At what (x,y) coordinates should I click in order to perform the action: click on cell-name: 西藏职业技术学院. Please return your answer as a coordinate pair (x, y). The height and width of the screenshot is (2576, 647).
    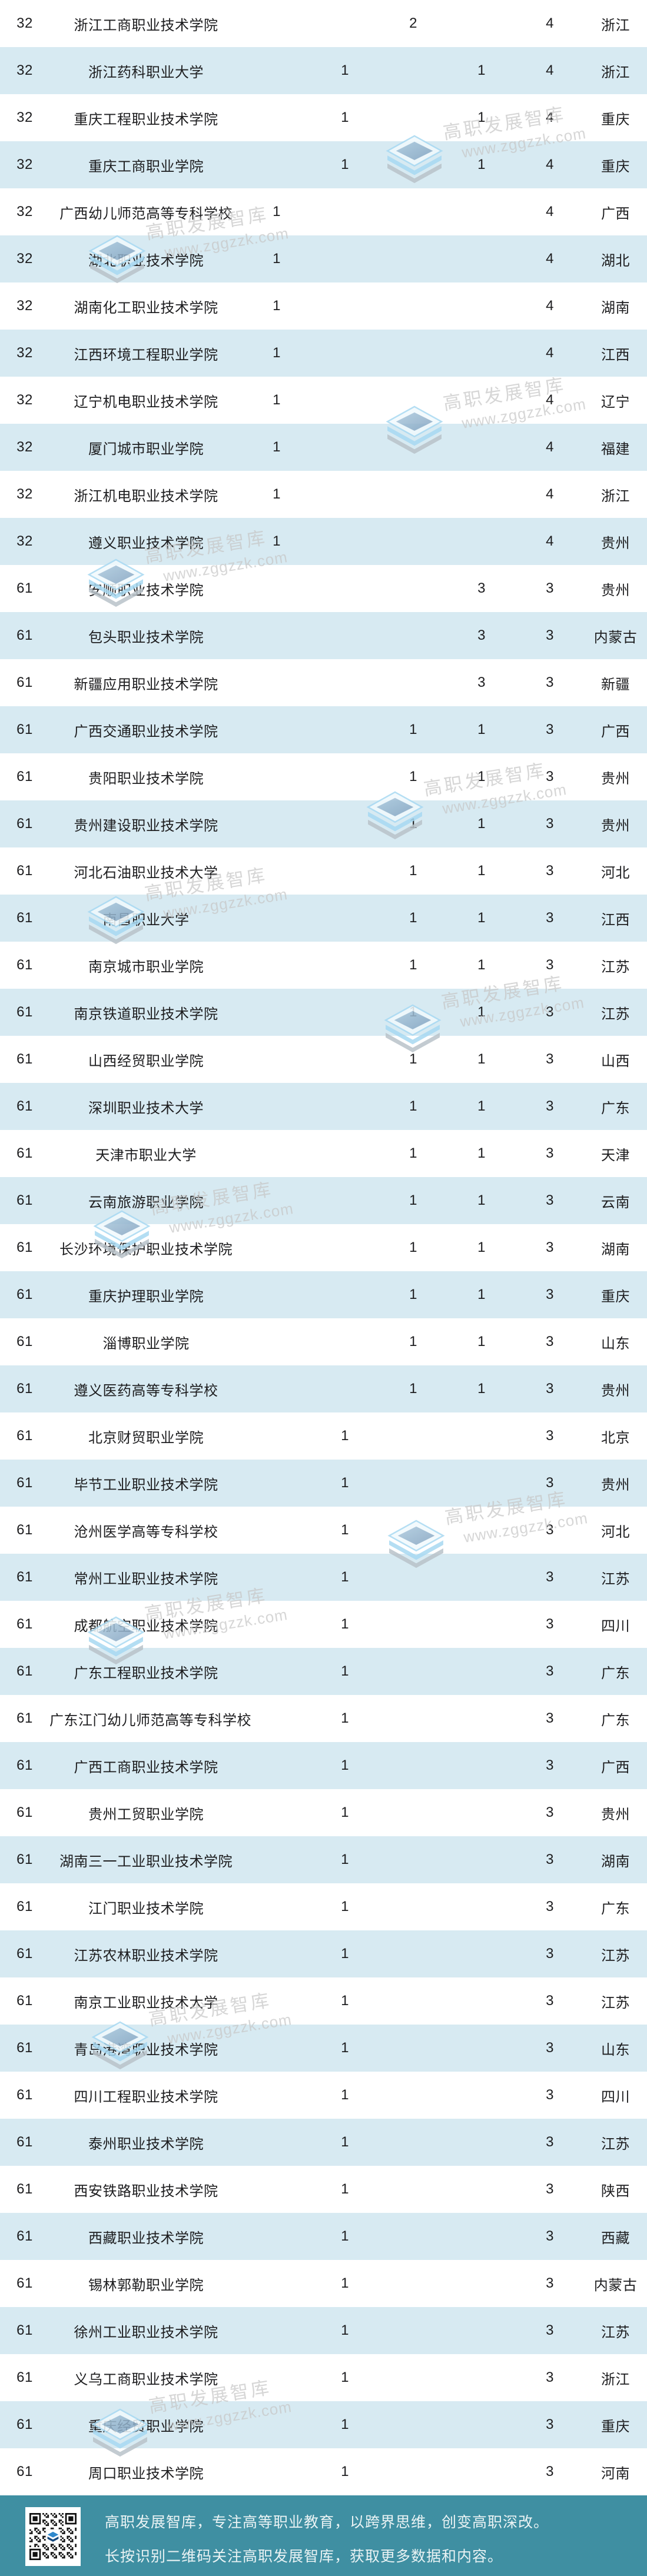
    Looking at the image, I should click on (146, 2238).